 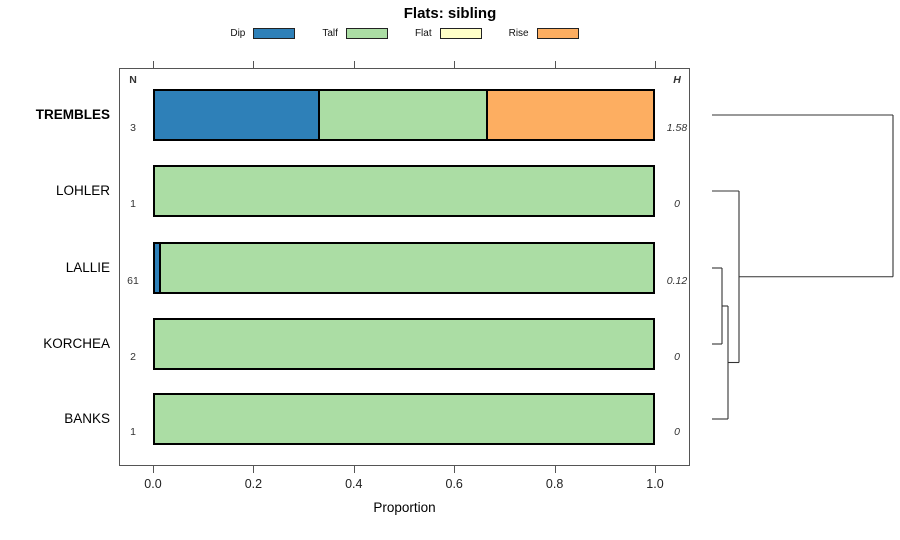 What do you see at coordinates (404, 507) in the screenshot?
I see `x-axis-label: Proportion` at bounding box center [404, 507].